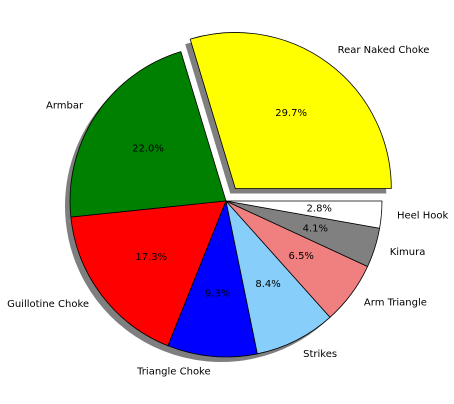 Image resolution: width=454 pixels, height=404 pixels. What do you see at coordinates (408, 252) in the screenshot?
I see `category-label-kimura: Kimura` at bounding box center [408, 252].